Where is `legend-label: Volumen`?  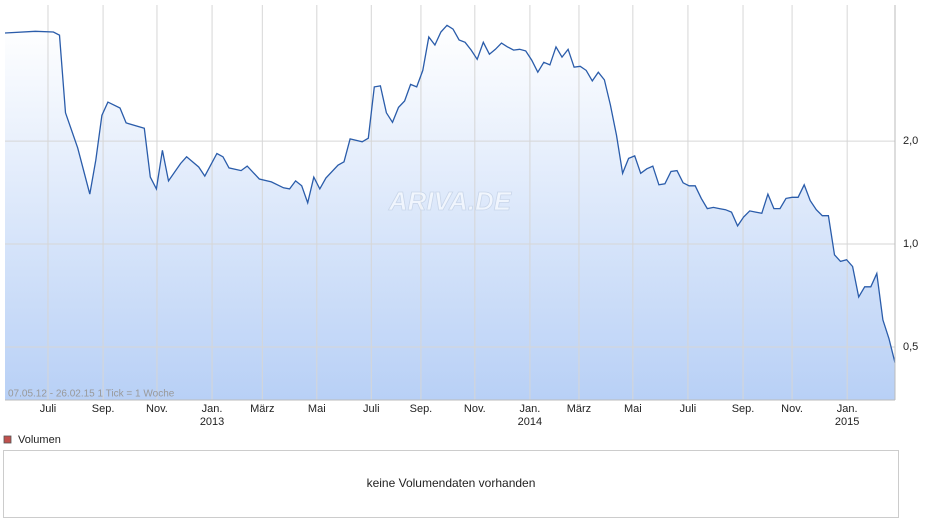 legend-label: Volumen is located at coordinates (39, 440).